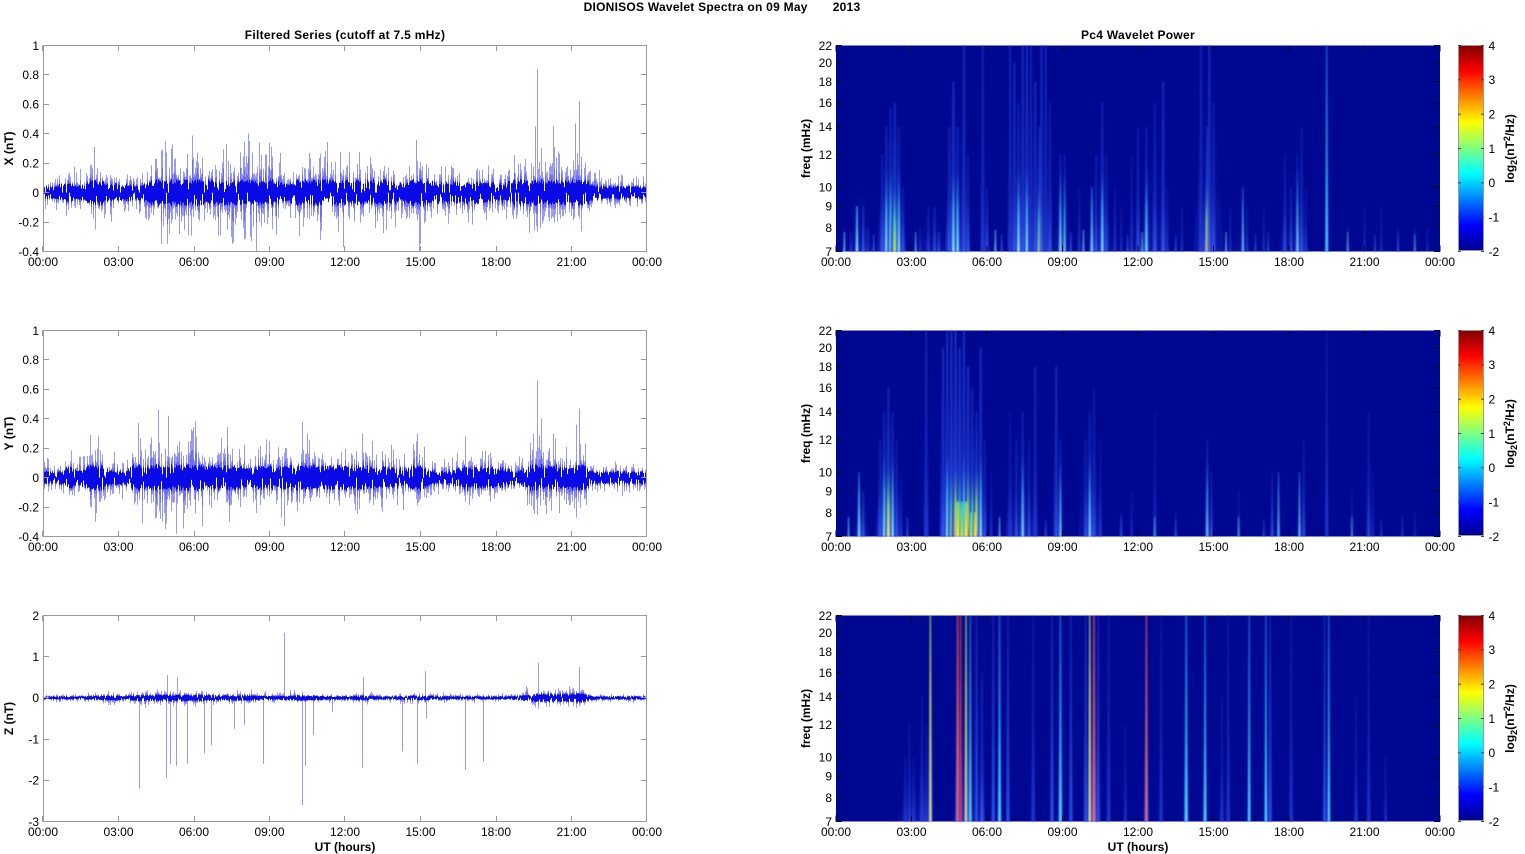 Image resolution: width=1525 pixels, height=854 pixels. I want to click on svg-text: 7, so click(828, 537).